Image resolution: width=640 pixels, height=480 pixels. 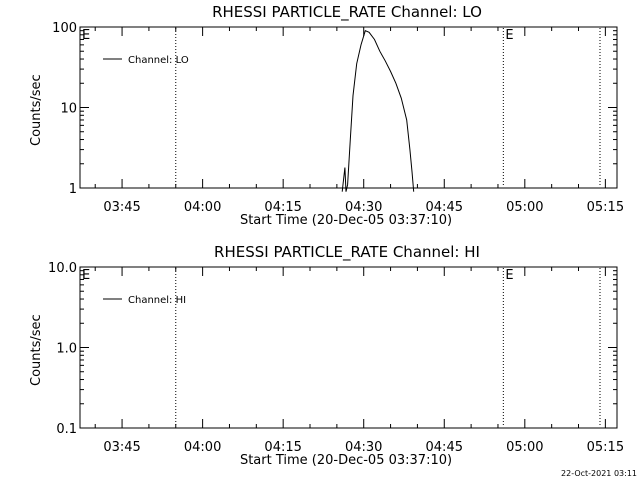 What do you see at coordinates (68, 109) in the screenshot?
I see `y-tick-label: 10` at bounding box center [68, 109].